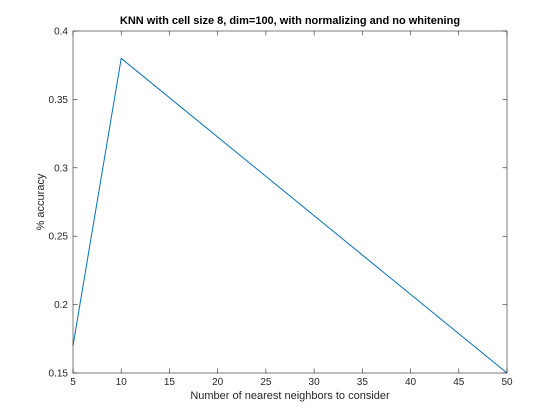  What do you see at coordinates (363, 382) in the screenshot?
I see `x-tick-label: 35` at bounding box center [363, 382].